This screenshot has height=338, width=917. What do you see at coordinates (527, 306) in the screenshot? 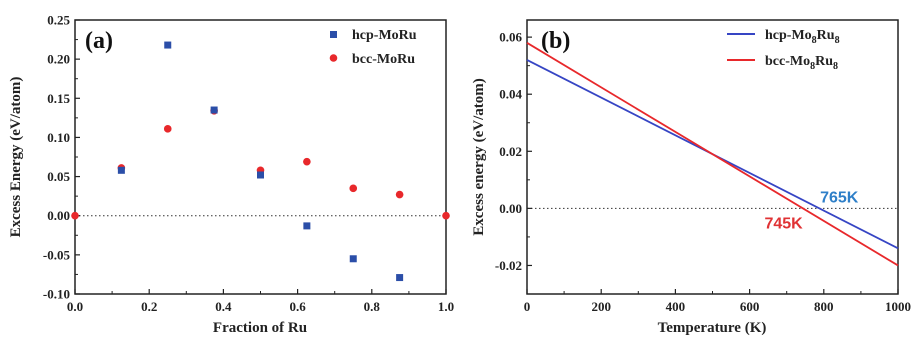
I see `x-tick-label-b: 0` at bounding box center [527, 306].